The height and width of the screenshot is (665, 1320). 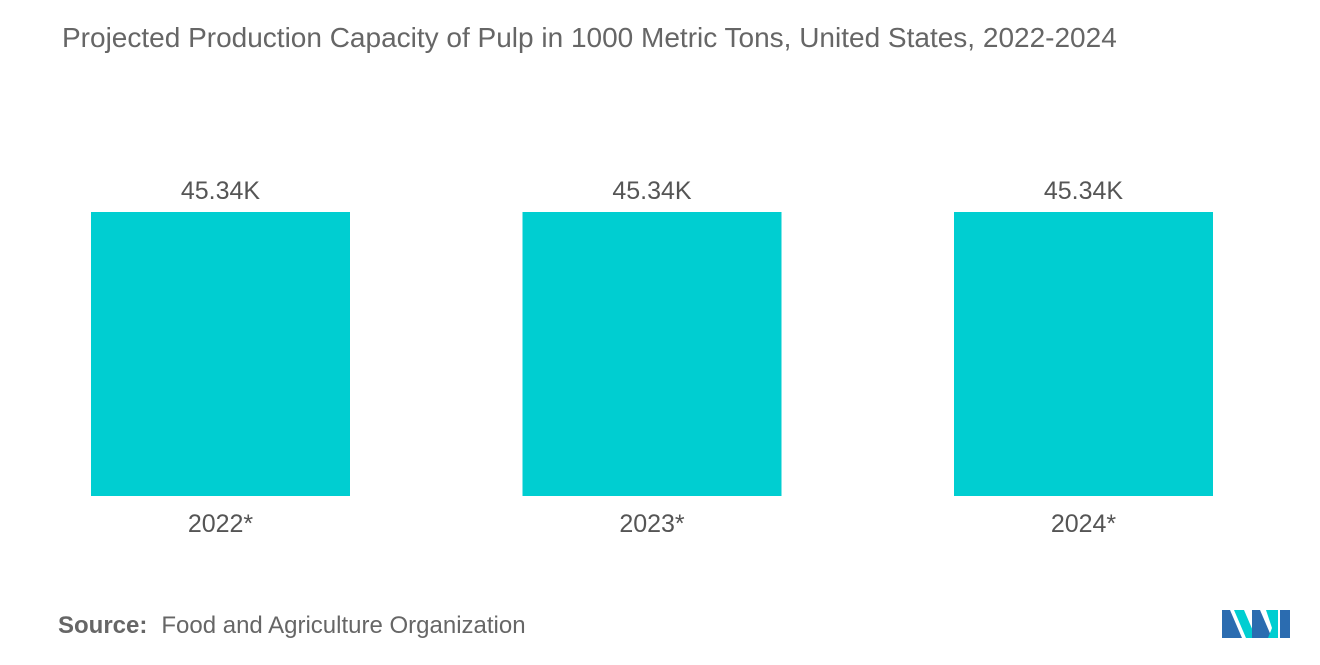 What do you see at coordinates (220, 354) in the screenshot?
I see `bar-2022` at bounding box center [220, 354].